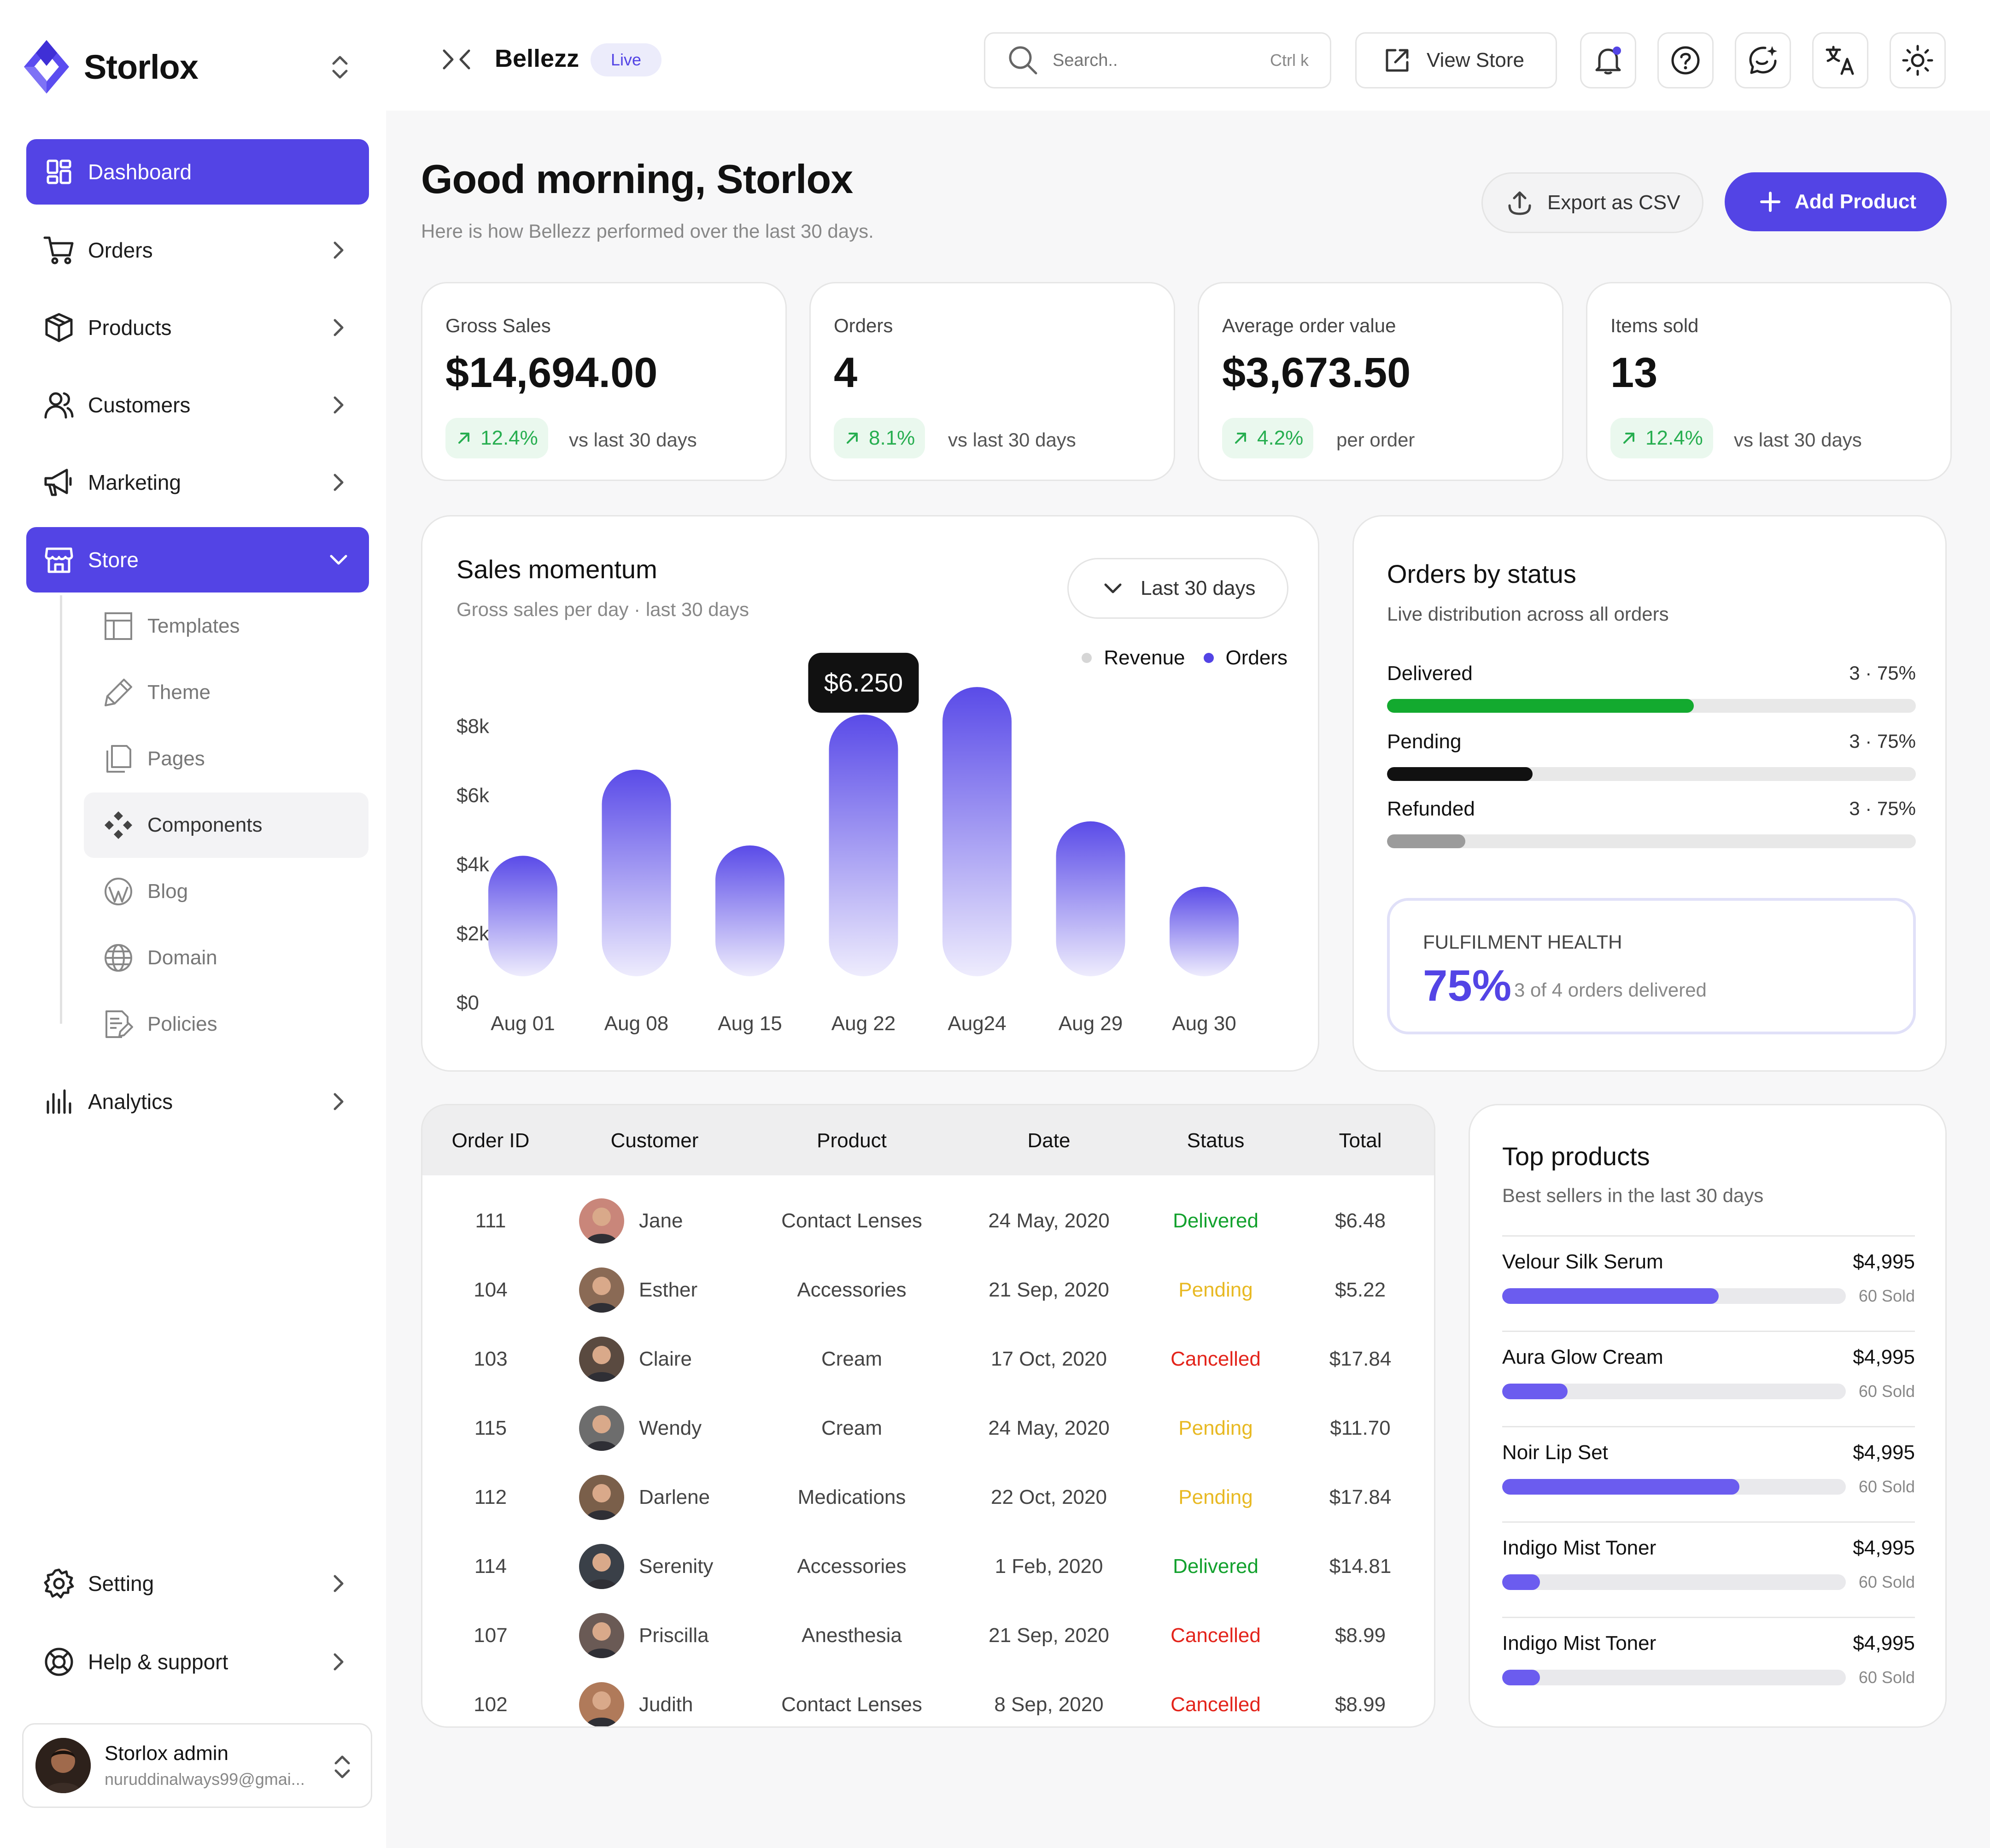 The height and width of the screenshot is (1848, 1990). I want to click on column-header-customer: Customer, so click(654, 1140).